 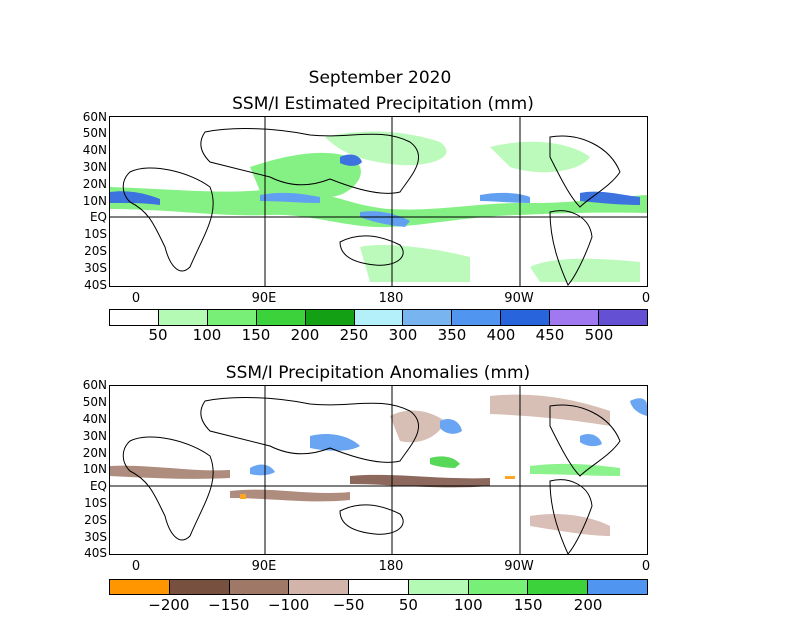 What do you see at coordinates (599, 335) in the screenshot?
I see `precip-colorbar-label: 500` at bounding box center [599, 335].